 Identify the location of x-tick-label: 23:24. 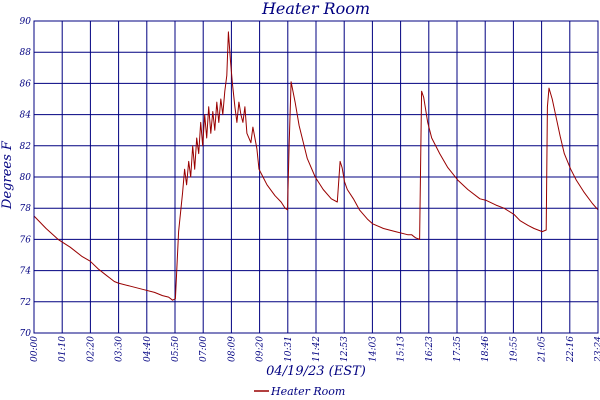
(597, 349).